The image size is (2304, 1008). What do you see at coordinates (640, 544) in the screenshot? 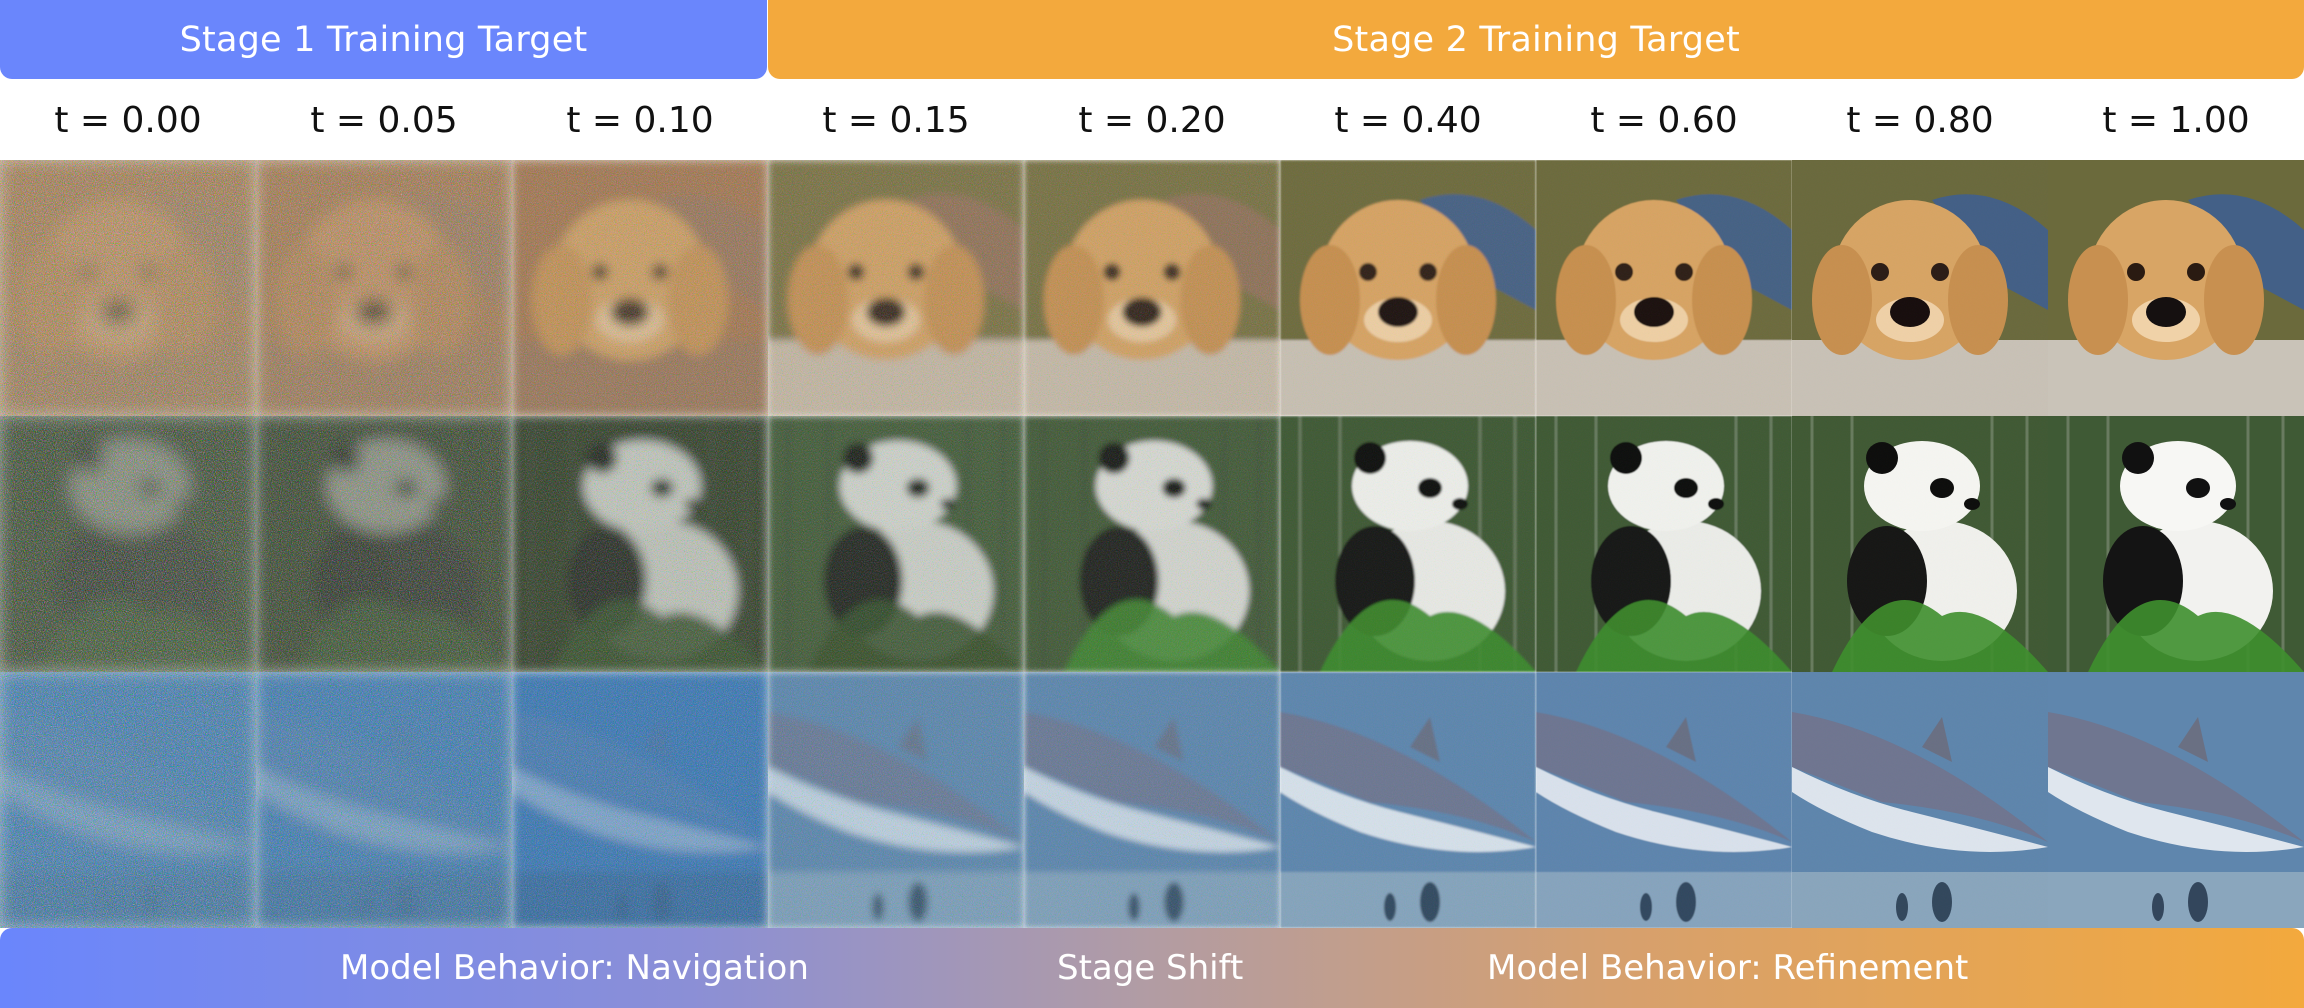
I see `panda-image-t2` at bounding box center [640, 544].